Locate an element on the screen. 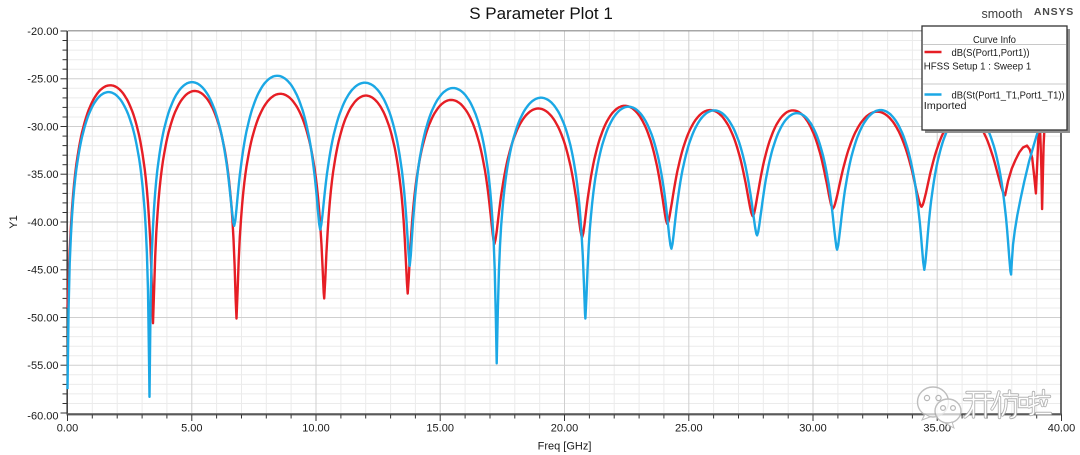 The width and height of the screenshot is (1080, 455). svg-text: -60.00 is located at coordinates (42, 416).